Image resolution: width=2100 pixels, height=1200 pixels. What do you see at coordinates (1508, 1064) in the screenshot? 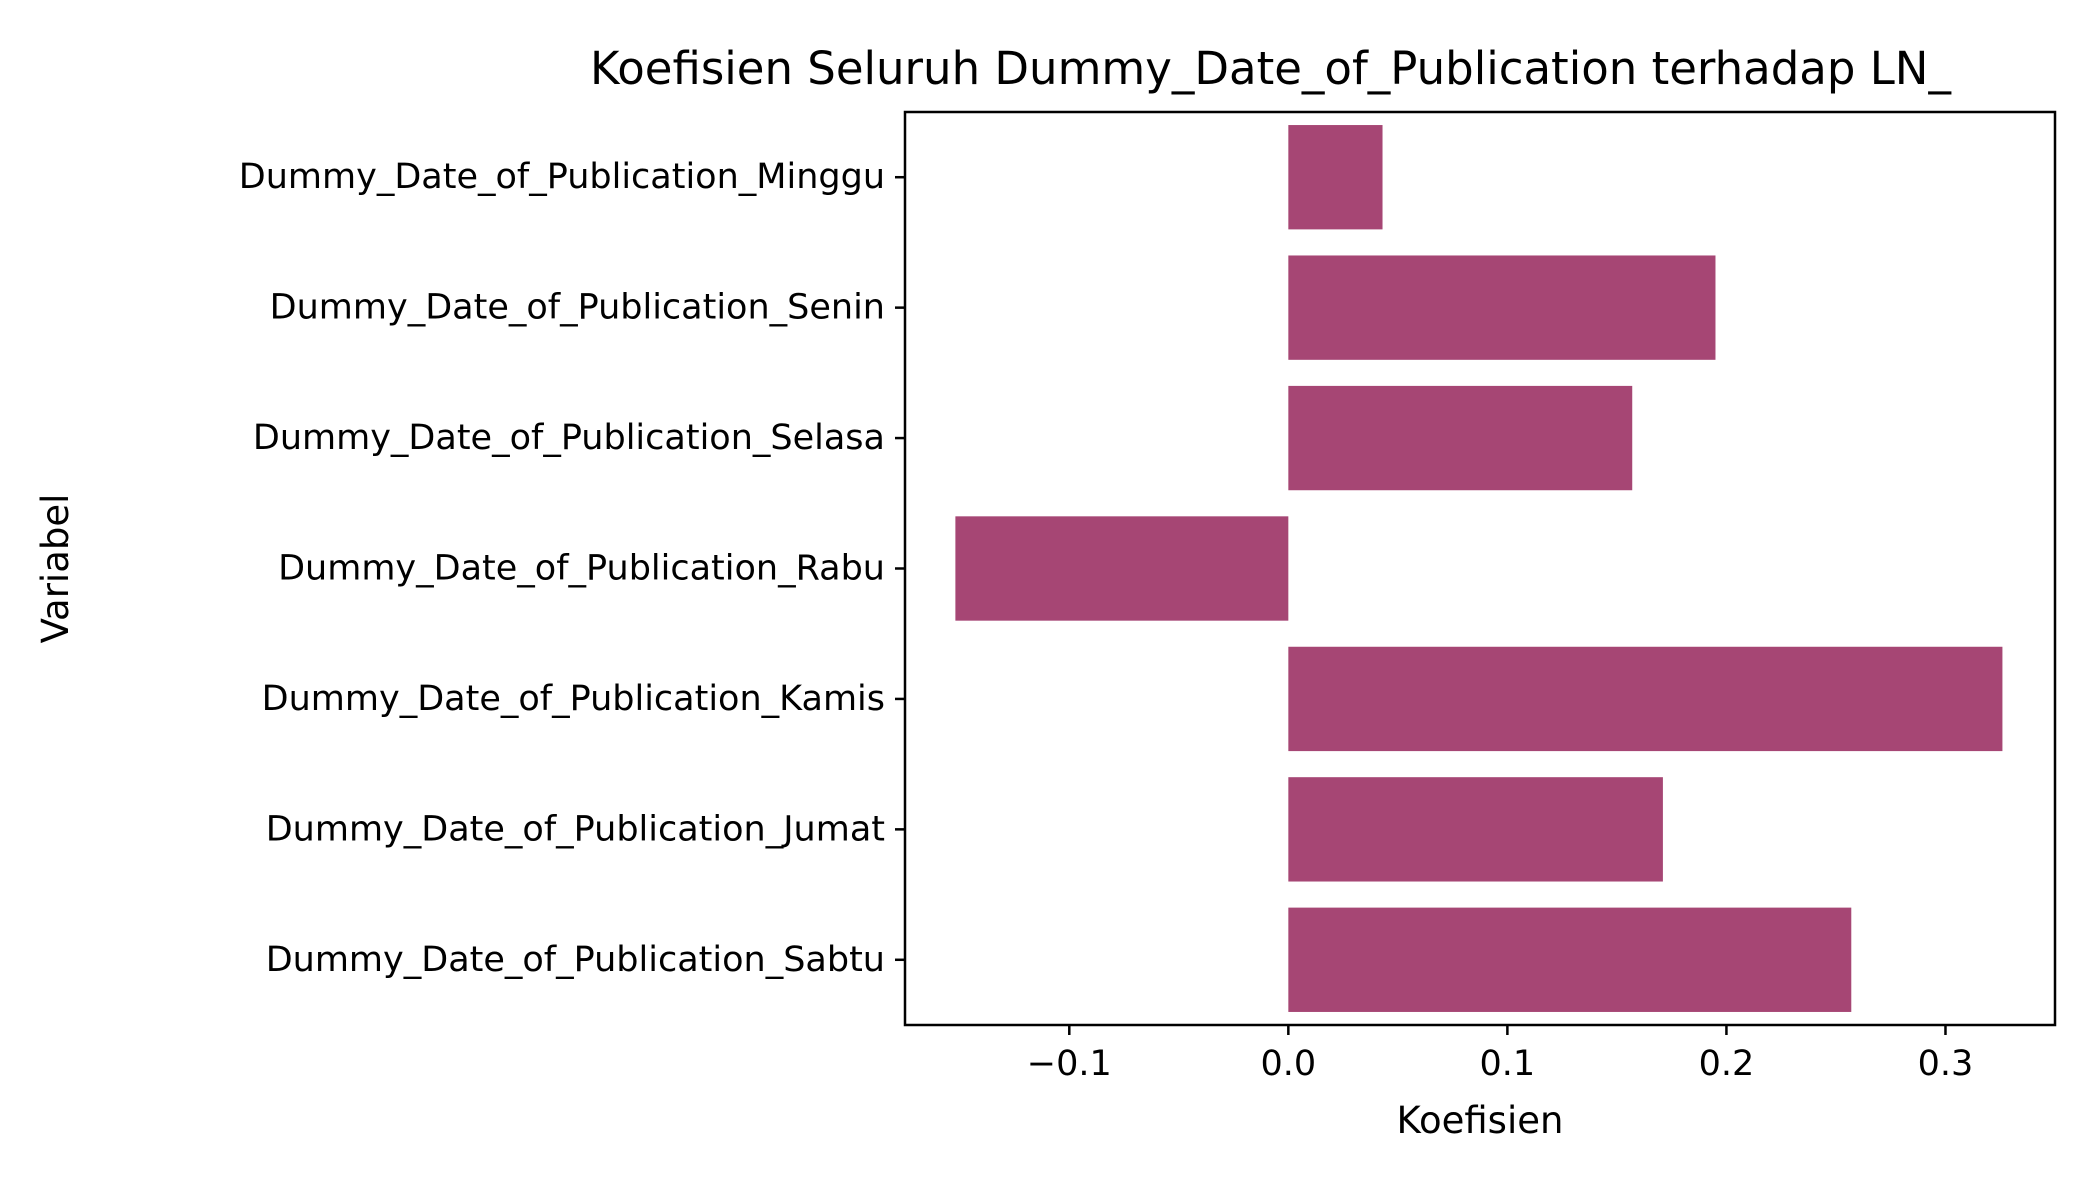
I see `x-tick-label-2: 0.1` at bounding box center [1508, 1064].